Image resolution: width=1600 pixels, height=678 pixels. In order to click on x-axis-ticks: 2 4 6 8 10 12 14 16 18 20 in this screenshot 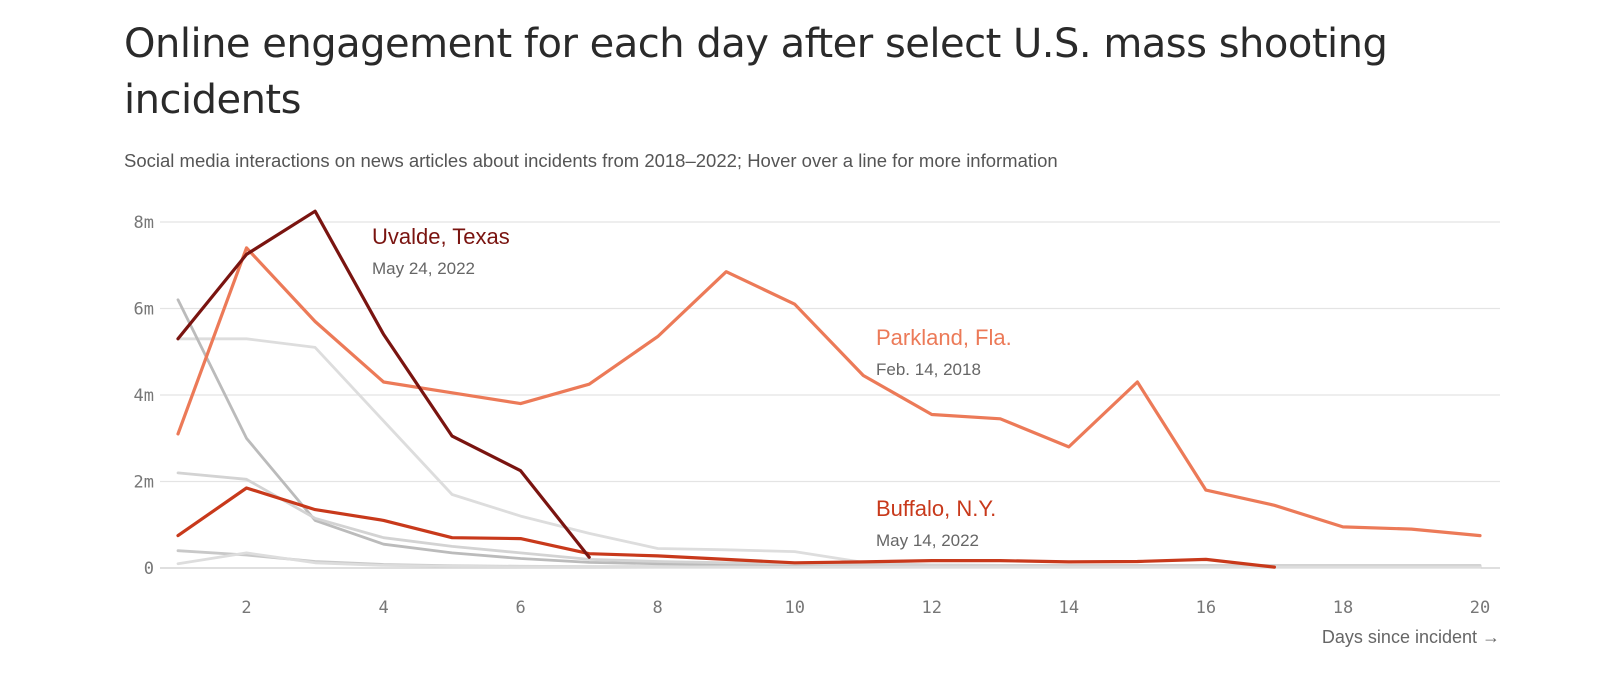, I will do `click(865, 608)`.